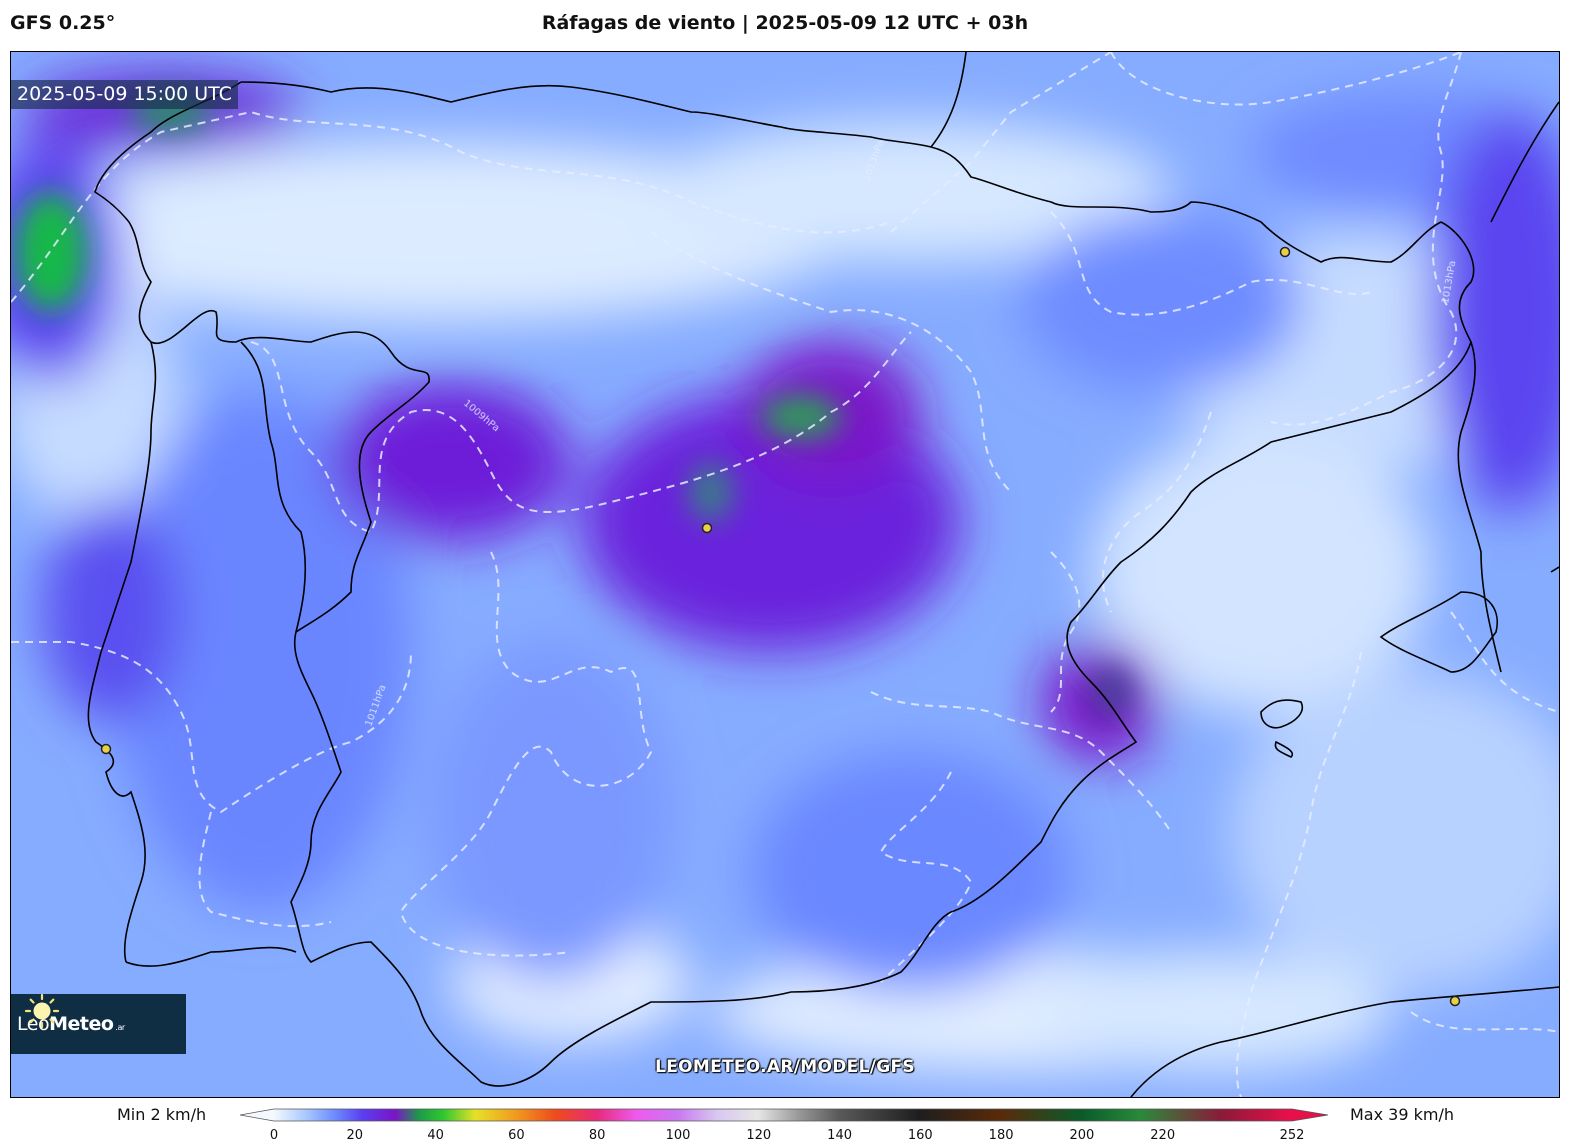  Describe the element at coordinates (435, 1135) in the screenshot. I see `colorbar-tick-label: 40` at that location.